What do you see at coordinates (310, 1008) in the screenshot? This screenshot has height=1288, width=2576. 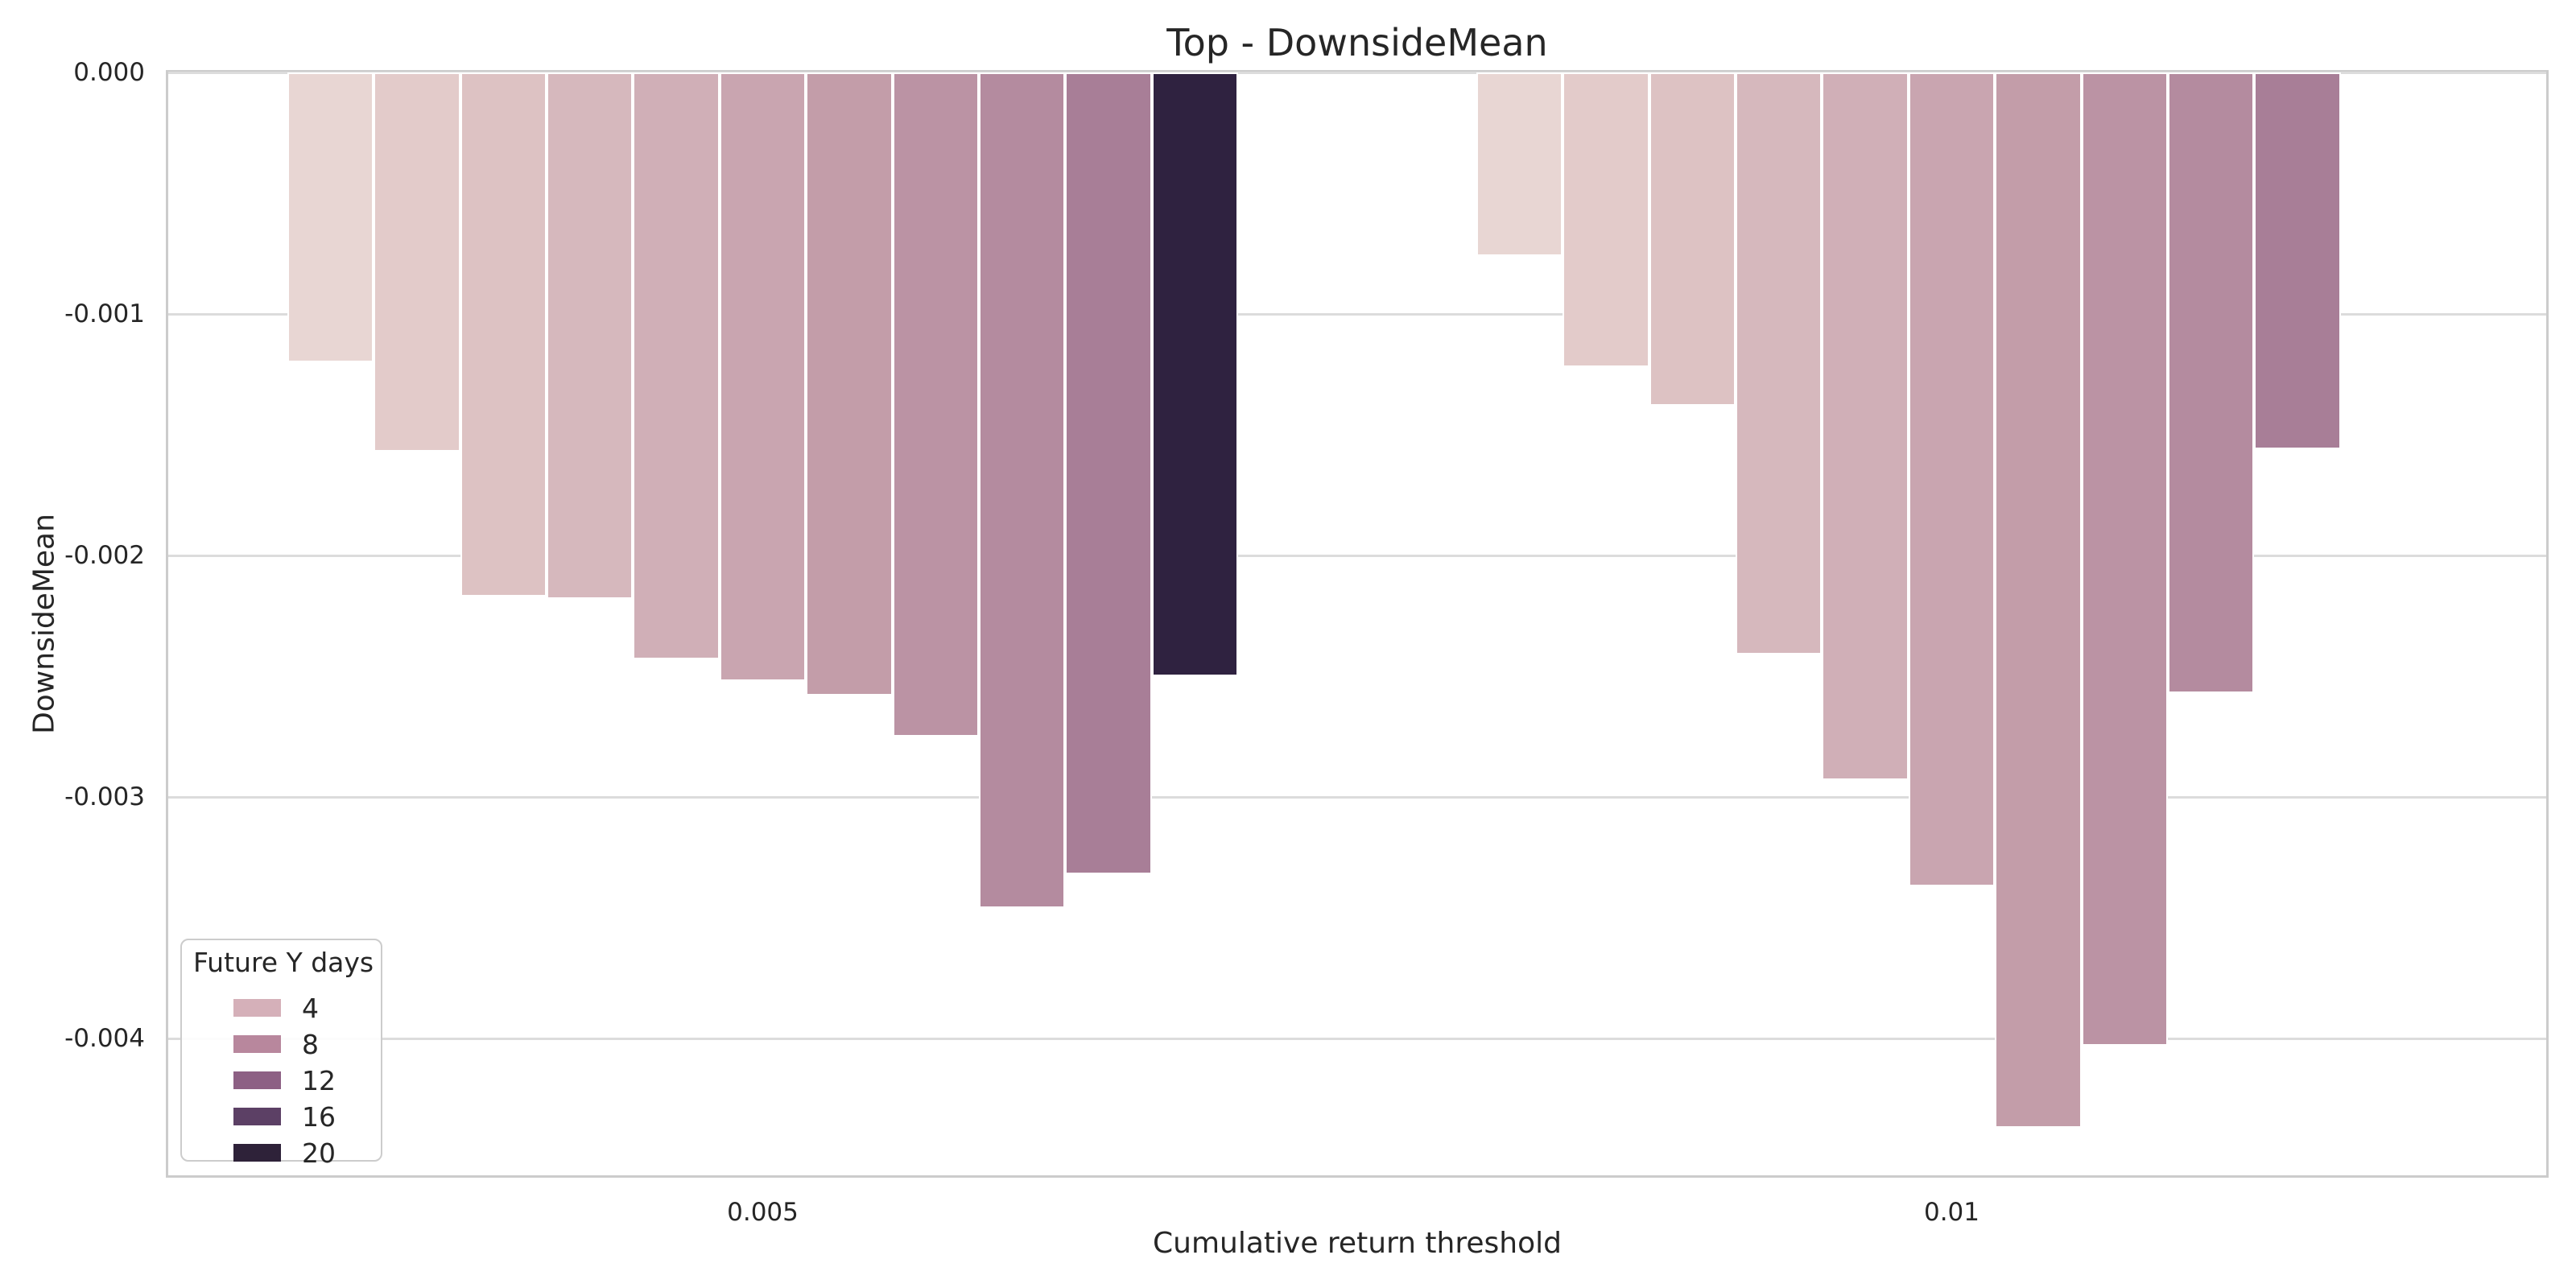 I see `legend-label: 4` at bounding box center [310, 1008].